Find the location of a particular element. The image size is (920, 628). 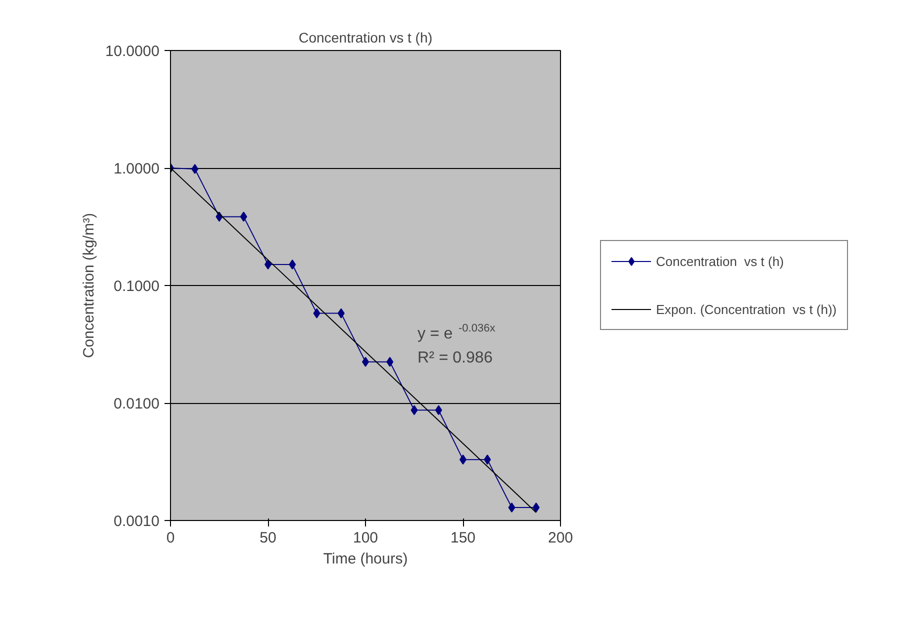

legend-label: Concentration vs t (h) is located at coordinates (720, 261).